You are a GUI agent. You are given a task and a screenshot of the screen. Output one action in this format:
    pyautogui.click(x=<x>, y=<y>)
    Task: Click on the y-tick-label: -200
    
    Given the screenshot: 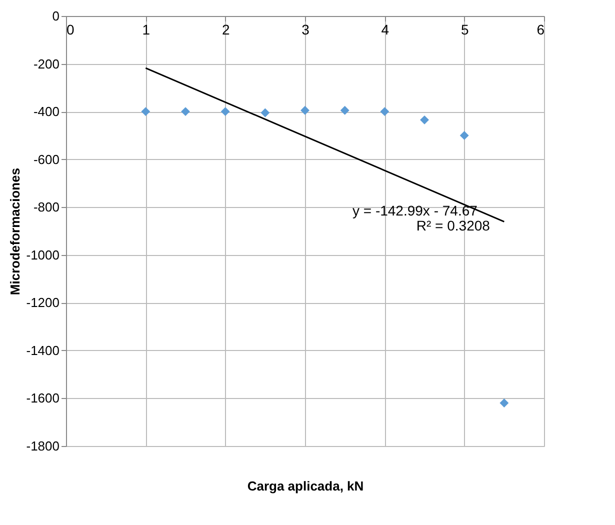 What is the action you would take?
    pyautogui.click(x=46, y=64)
    